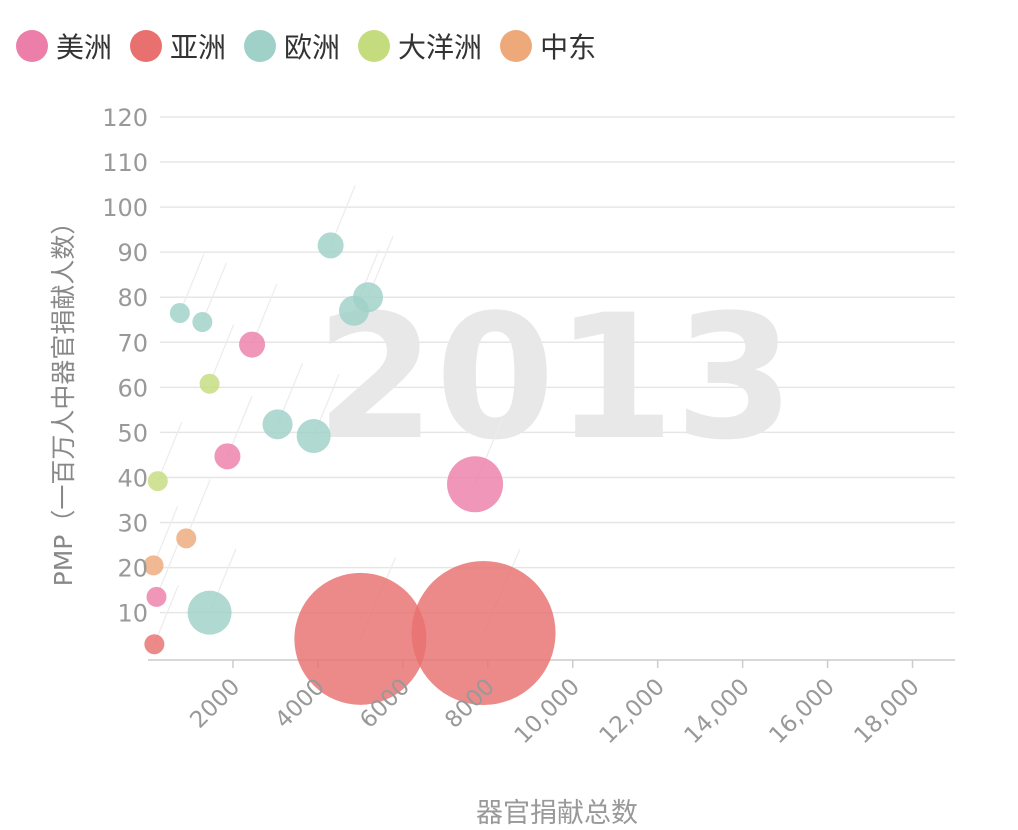 Image resolution: width=1018 pixels, height=830 pixels. I want to click on y-tick-label: 70, so click(132, 343).